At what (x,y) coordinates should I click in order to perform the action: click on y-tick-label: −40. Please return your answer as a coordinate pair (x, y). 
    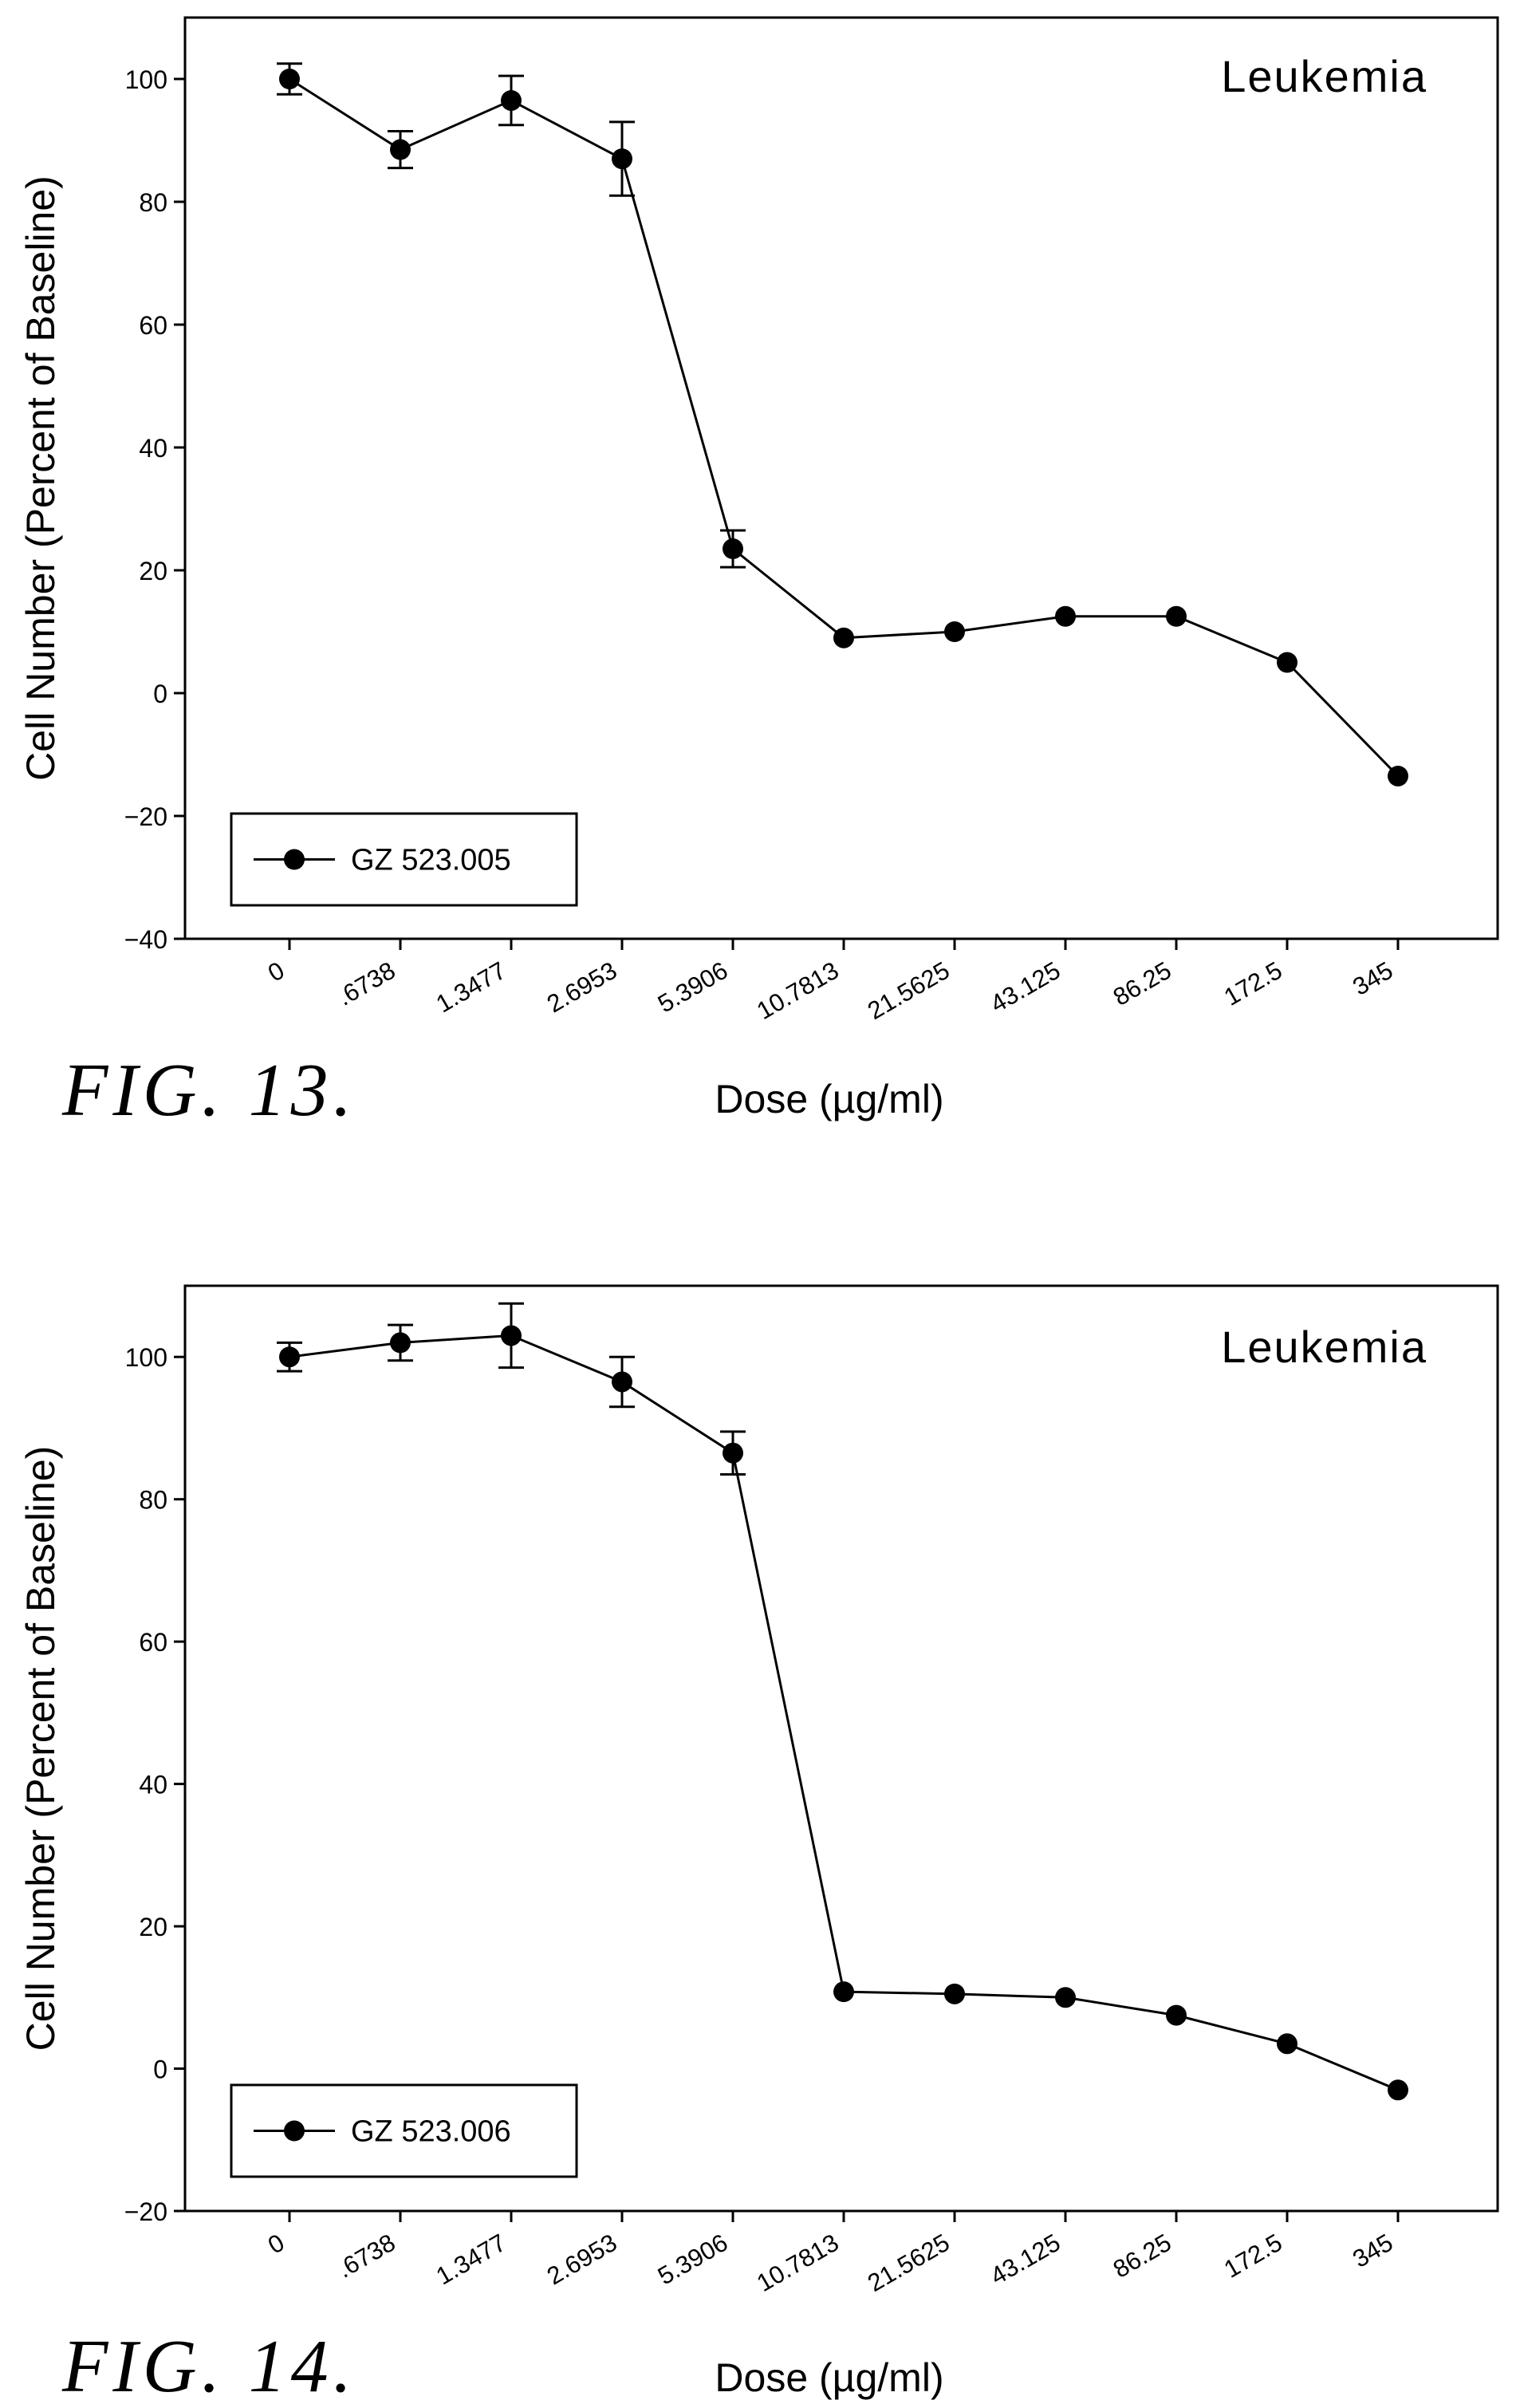
    Looking at the image, I should click on (145, 939).